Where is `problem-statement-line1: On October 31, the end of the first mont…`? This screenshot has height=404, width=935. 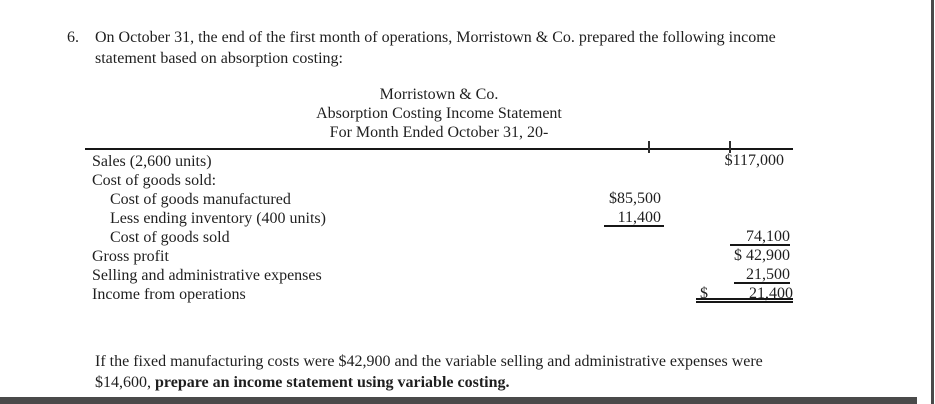
problem-statement-line1: On October 31, the end of the first mont… is located at coordinates (435, 37).